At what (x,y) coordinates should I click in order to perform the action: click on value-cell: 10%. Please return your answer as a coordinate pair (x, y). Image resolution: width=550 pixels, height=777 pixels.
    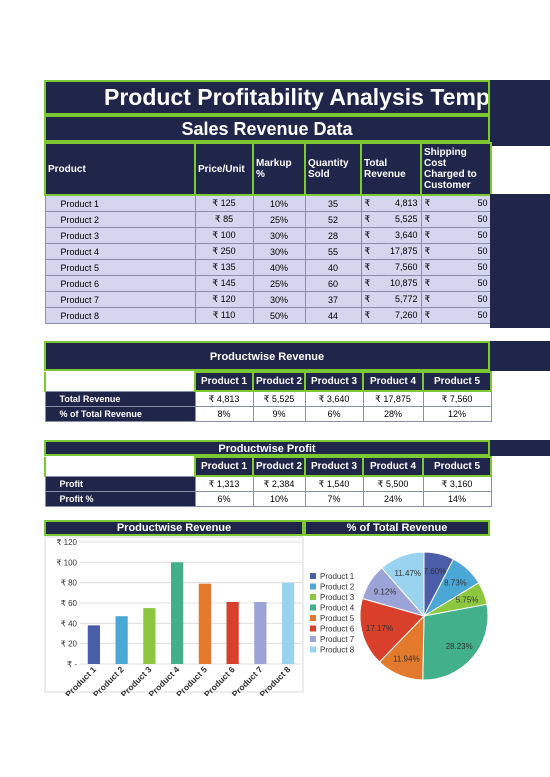
    Looking at the image, I should click on (279, 499).